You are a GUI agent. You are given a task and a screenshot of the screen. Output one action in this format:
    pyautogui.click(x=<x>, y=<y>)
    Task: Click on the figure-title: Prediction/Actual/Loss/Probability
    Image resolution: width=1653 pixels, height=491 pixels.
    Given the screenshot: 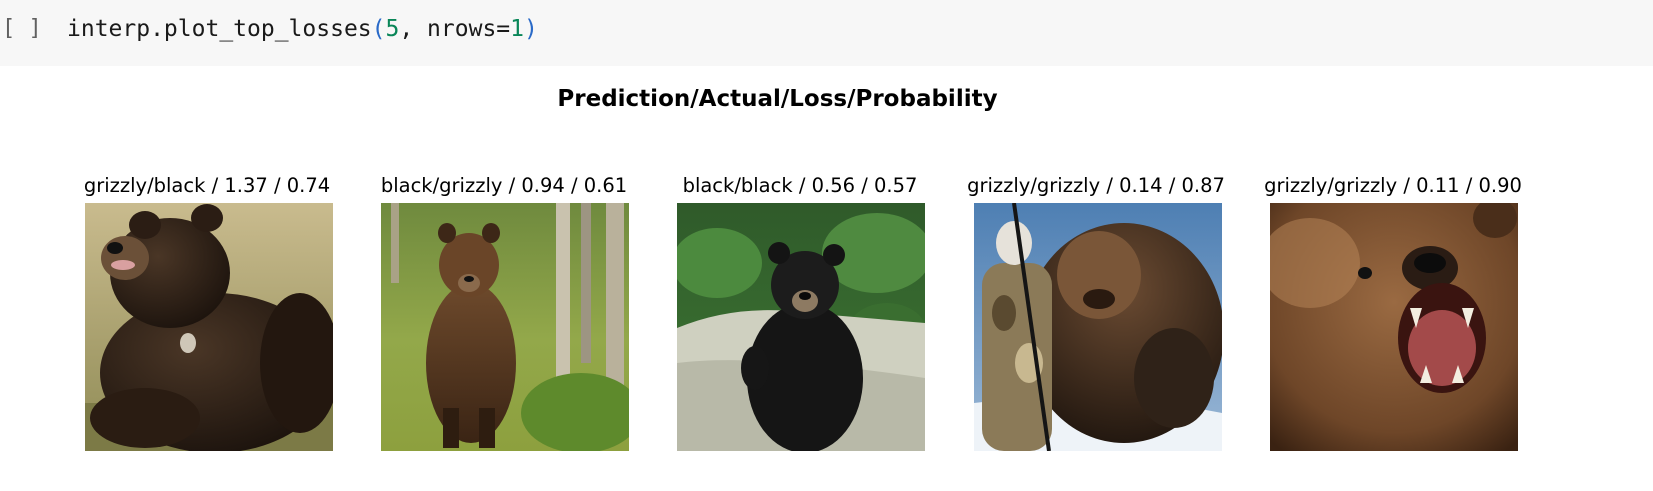 What is the action you would take?
    pyautogui.click(x=777, y=99)
    